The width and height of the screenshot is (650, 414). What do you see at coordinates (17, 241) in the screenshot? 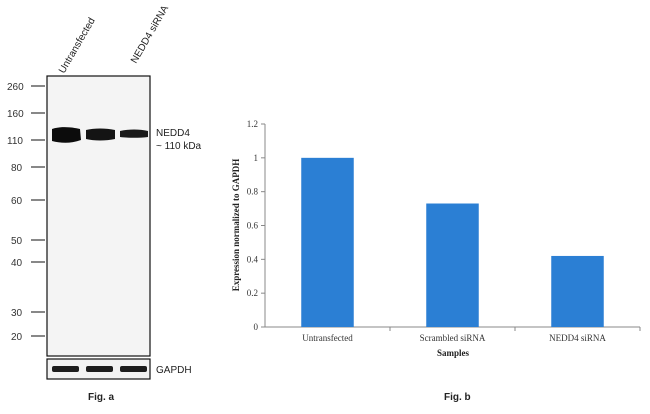
I see `mw-marker: 50` at bounding box center [17, 241].